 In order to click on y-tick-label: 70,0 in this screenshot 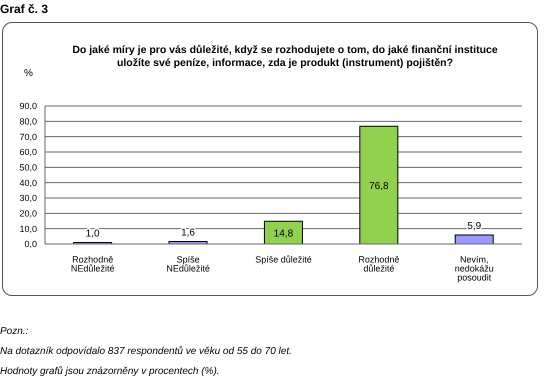, I will do `click(28, 137)`.